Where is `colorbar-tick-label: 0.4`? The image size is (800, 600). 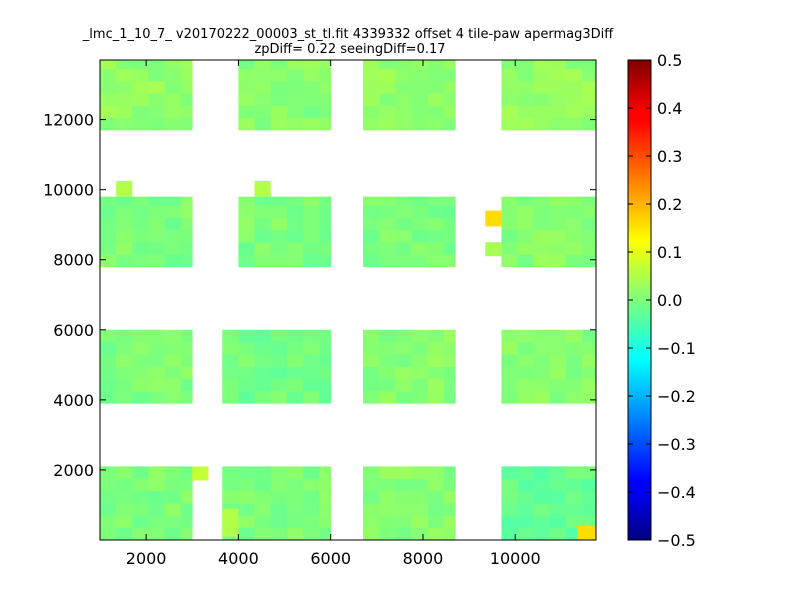
colorbar-tick-label: 0.4 is located at coordinates (669, 108).